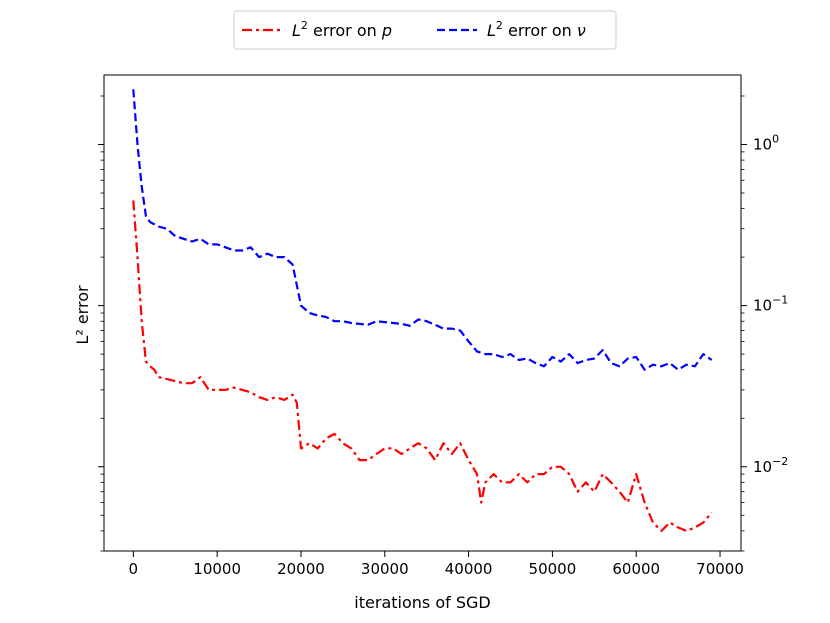 Image resolution: width=830 pixels, height=623 pixels. I want to click on y-tick-label: 10⁻¹, so click(770, 304).